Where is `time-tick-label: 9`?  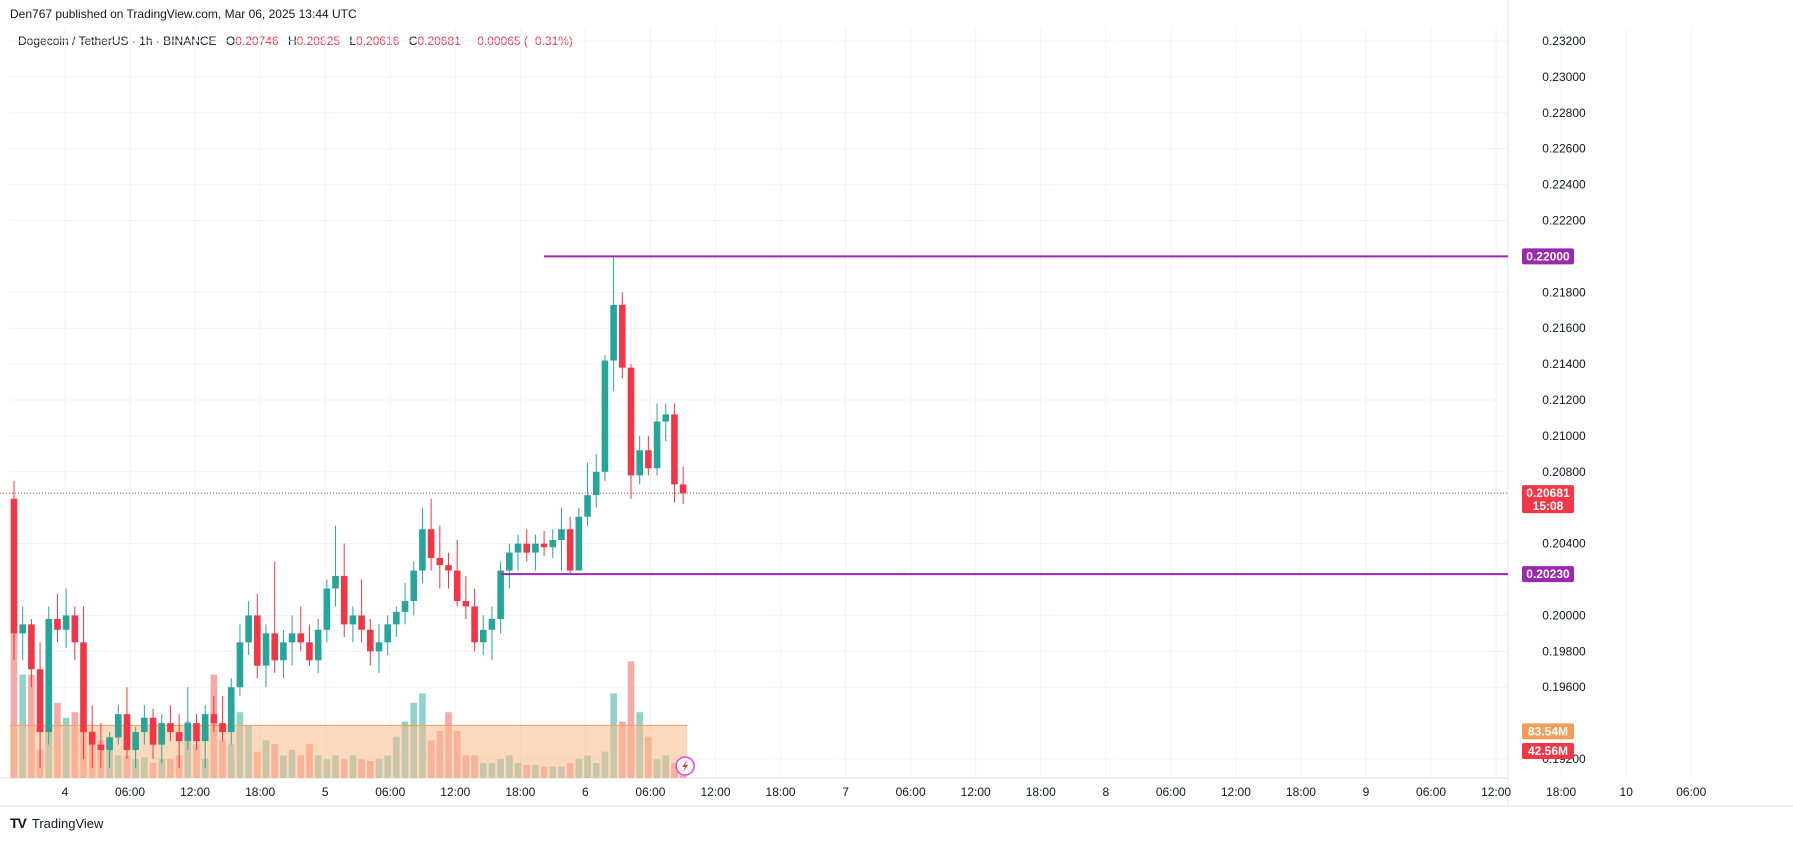
time-tick-label: 9 is located at coordinates (1366, 792).